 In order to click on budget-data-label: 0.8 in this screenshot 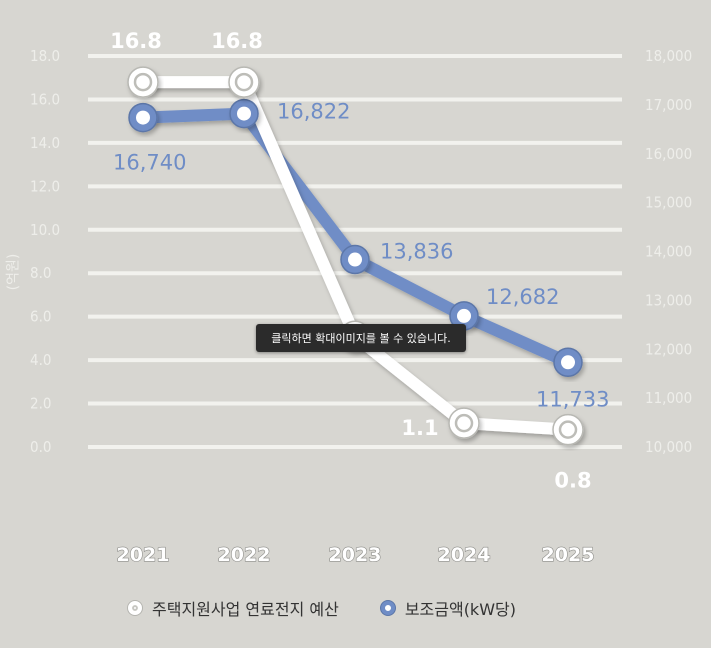, I will do `click(572, 481)`.